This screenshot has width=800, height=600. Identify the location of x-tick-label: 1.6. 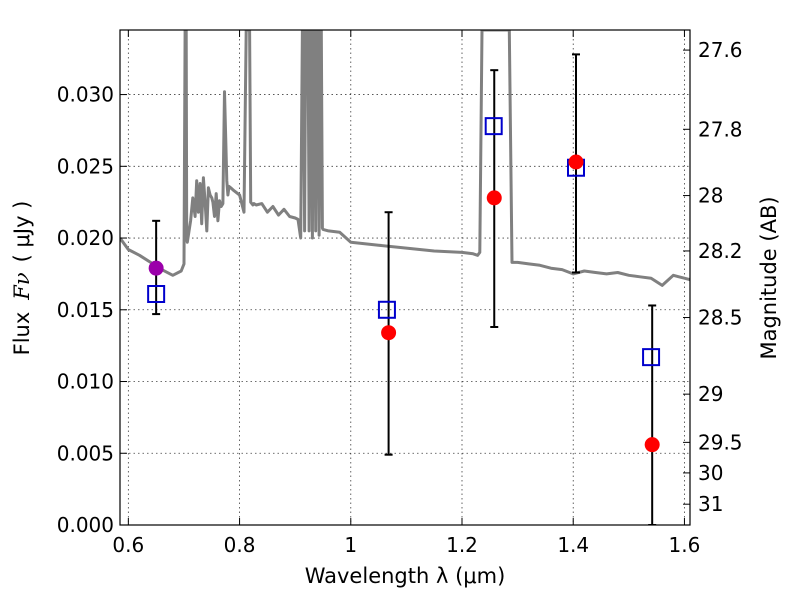
(685, 545).